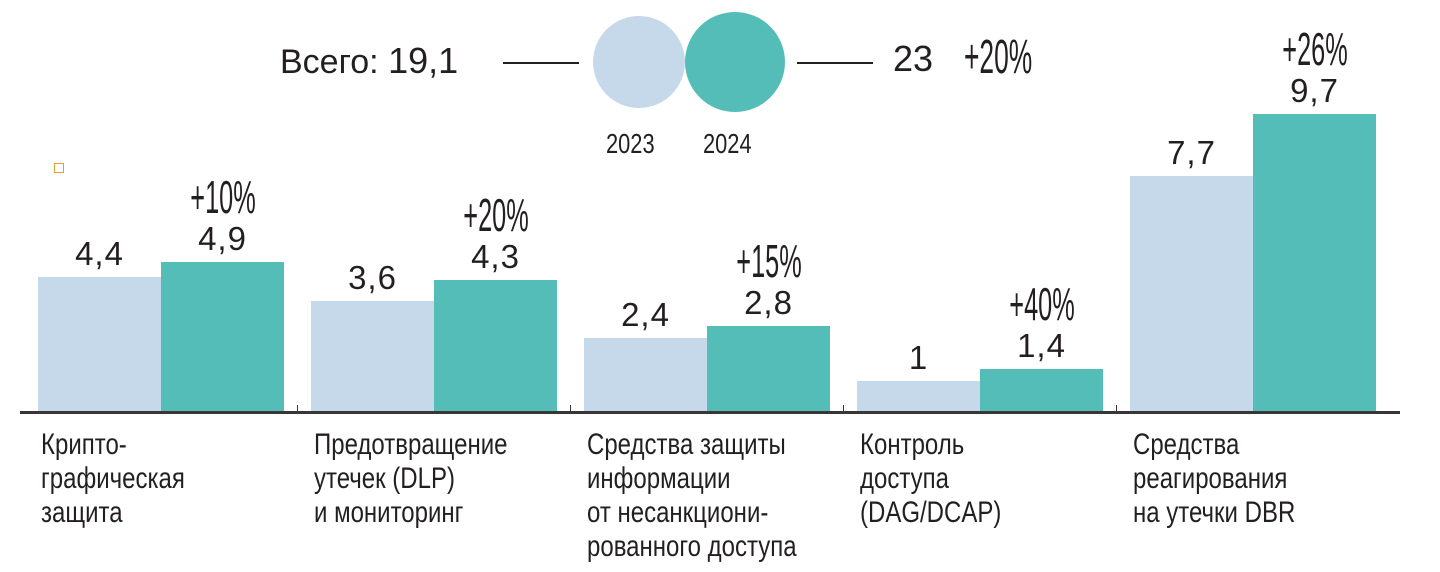  I want to click on category-label-line: доступа, so click(904, 478).